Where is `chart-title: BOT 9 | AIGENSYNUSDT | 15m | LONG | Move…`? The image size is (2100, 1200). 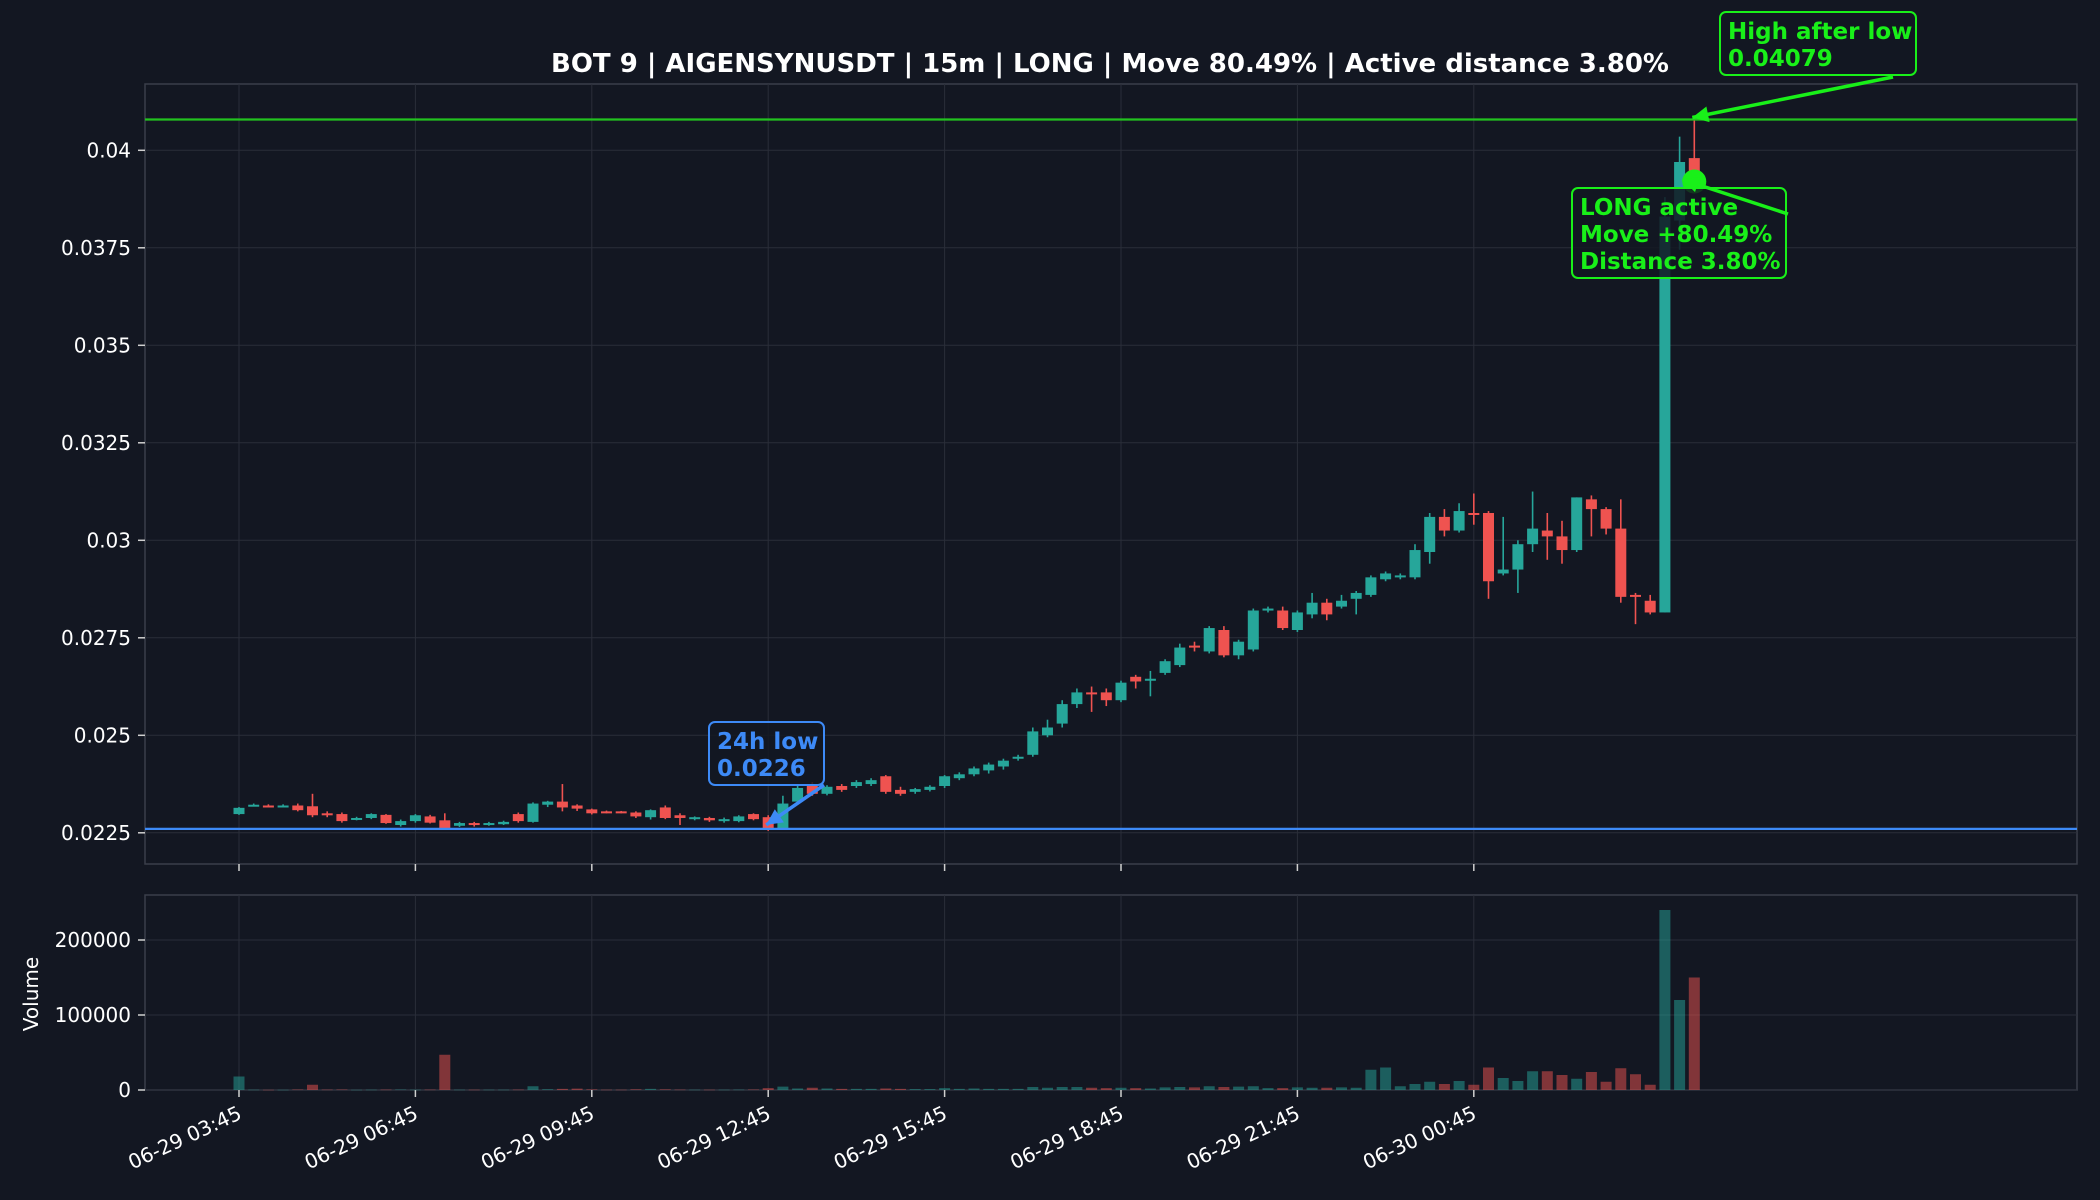
chart-title: BOT 9 | AIGENSYNUSDT | 15m | LONG | Move… is located at coordinates (1110, 64).